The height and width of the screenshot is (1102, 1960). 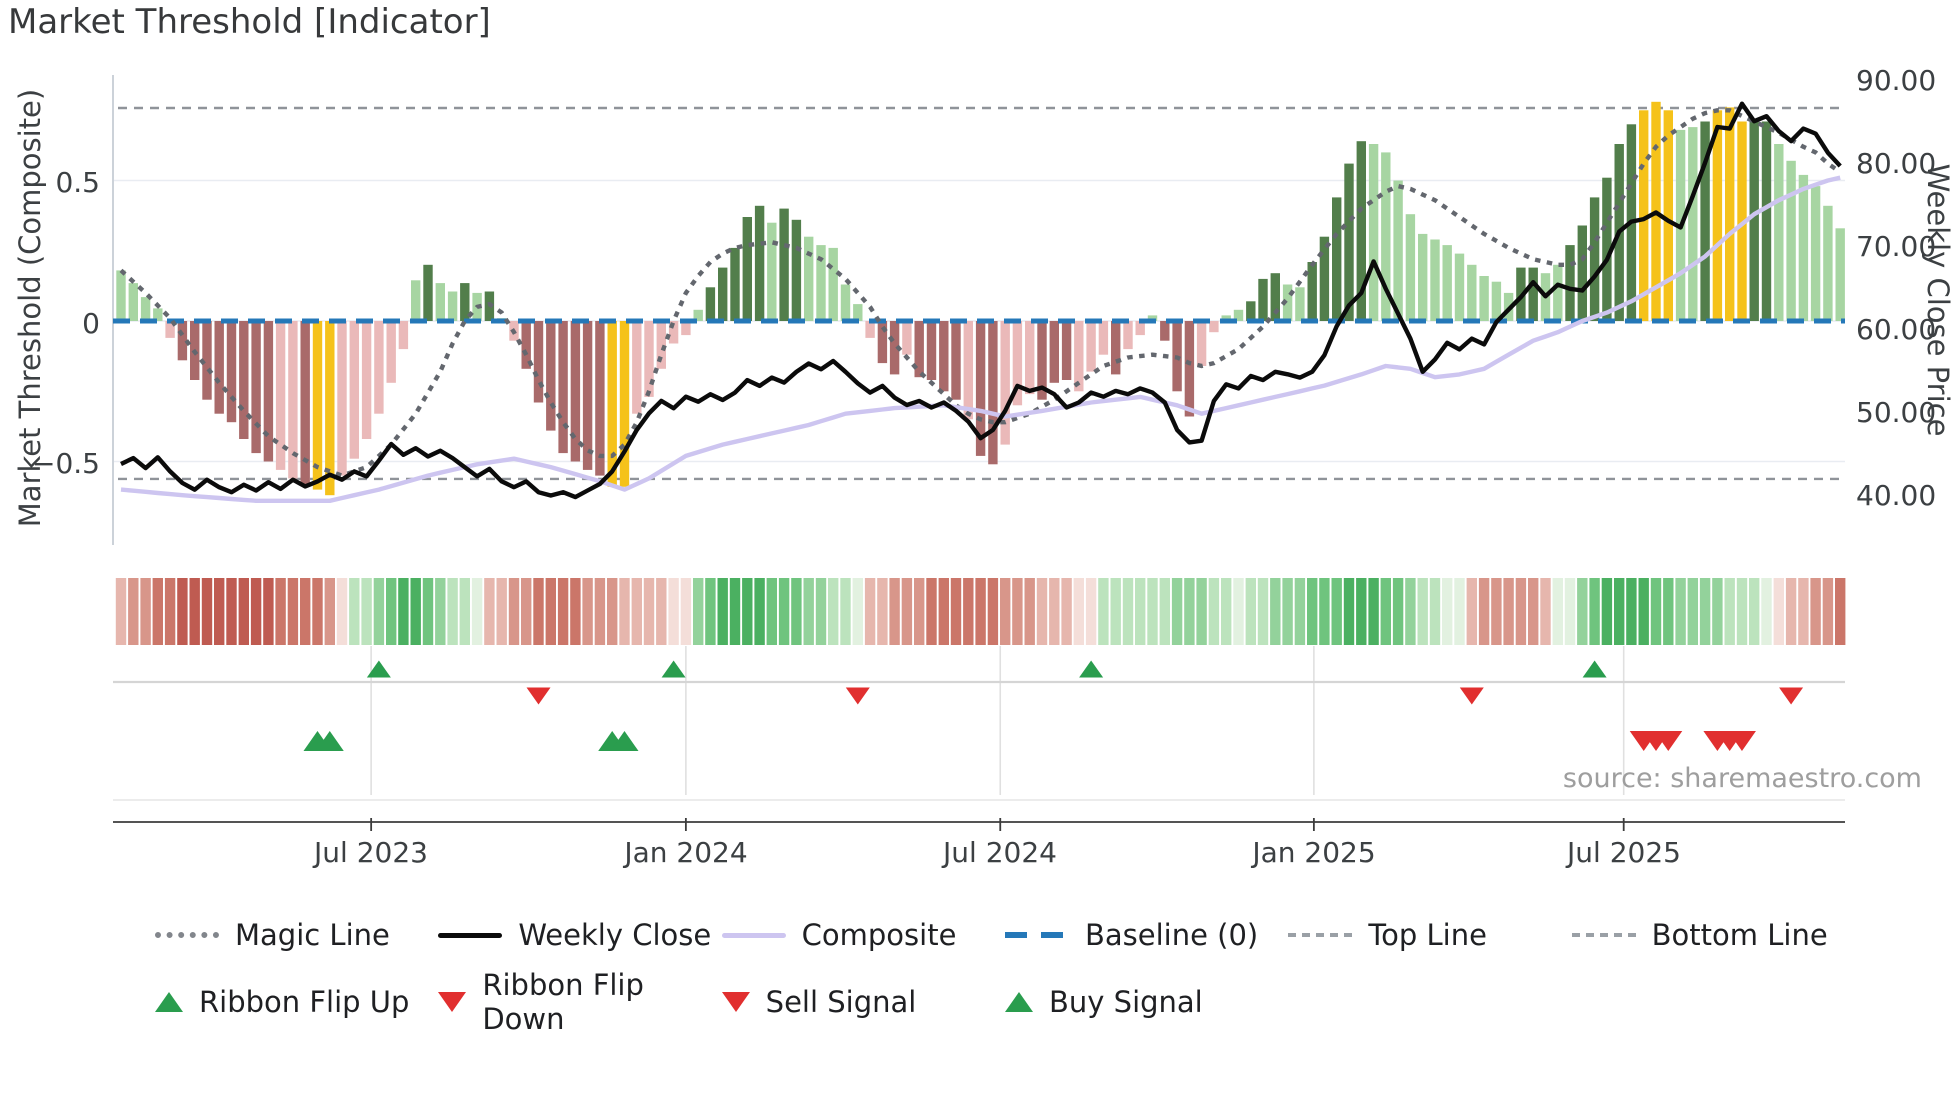 What do you see at coordinates (1603, 935) in the screenshot?
I see `bottom-line-swatch-icon` at bounding box center [1603, 935].